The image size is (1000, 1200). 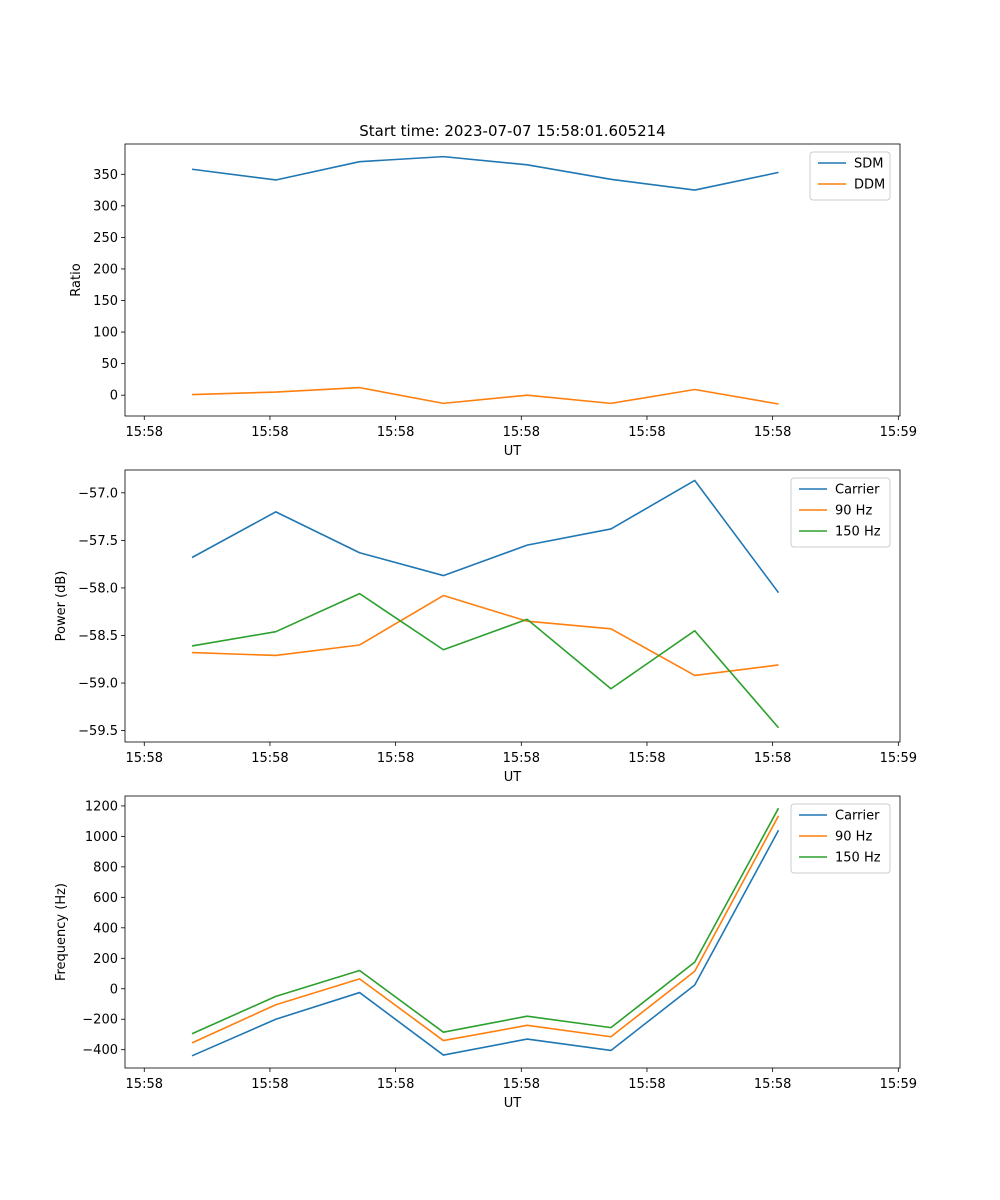 I want to click on y-tick-label: 150, so click(x=105, y=301).